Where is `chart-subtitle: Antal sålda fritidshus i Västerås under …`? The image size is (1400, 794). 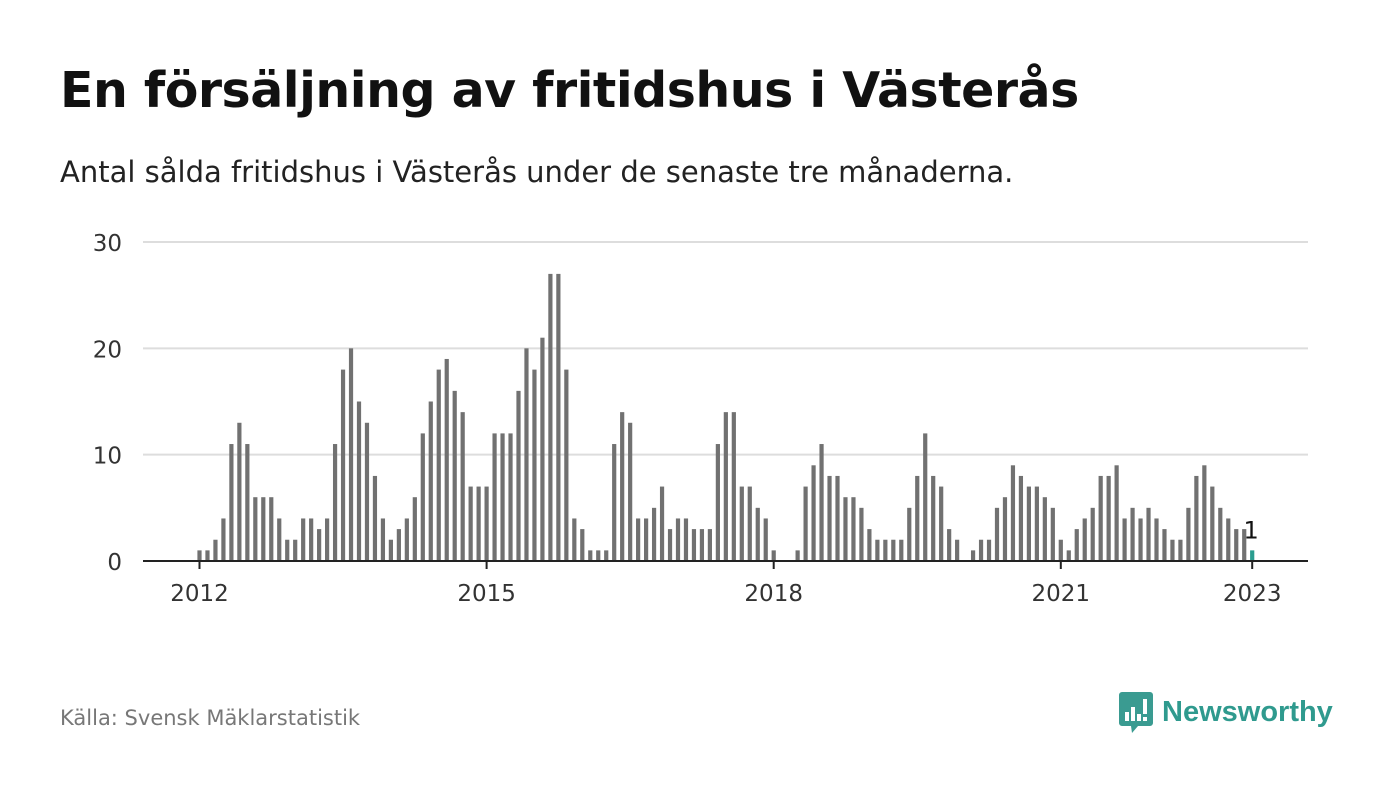
chart-subtitle: Antal sålda fritidshus i Västerås under … is located at coordinates (537, 172).